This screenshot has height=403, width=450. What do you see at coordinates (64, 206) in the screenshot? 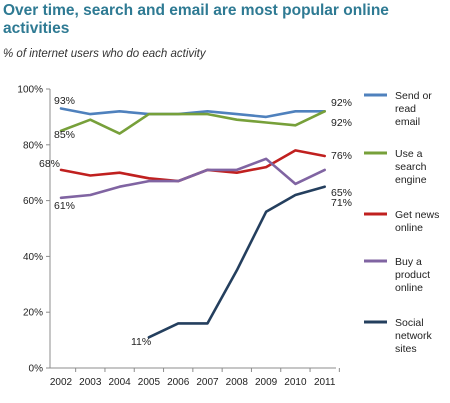
I see `data-label: 61%` at bounding box center [64, 206].